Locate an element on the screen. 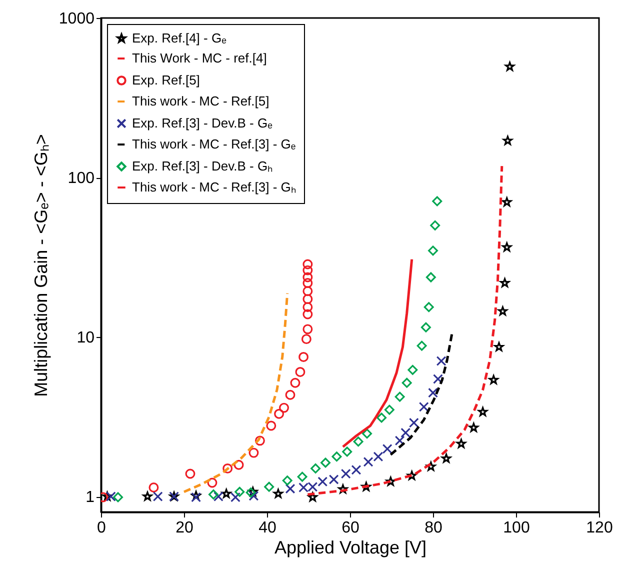  x-axis-title: Applied Voltage [V] is located at coordinates (350, 548).